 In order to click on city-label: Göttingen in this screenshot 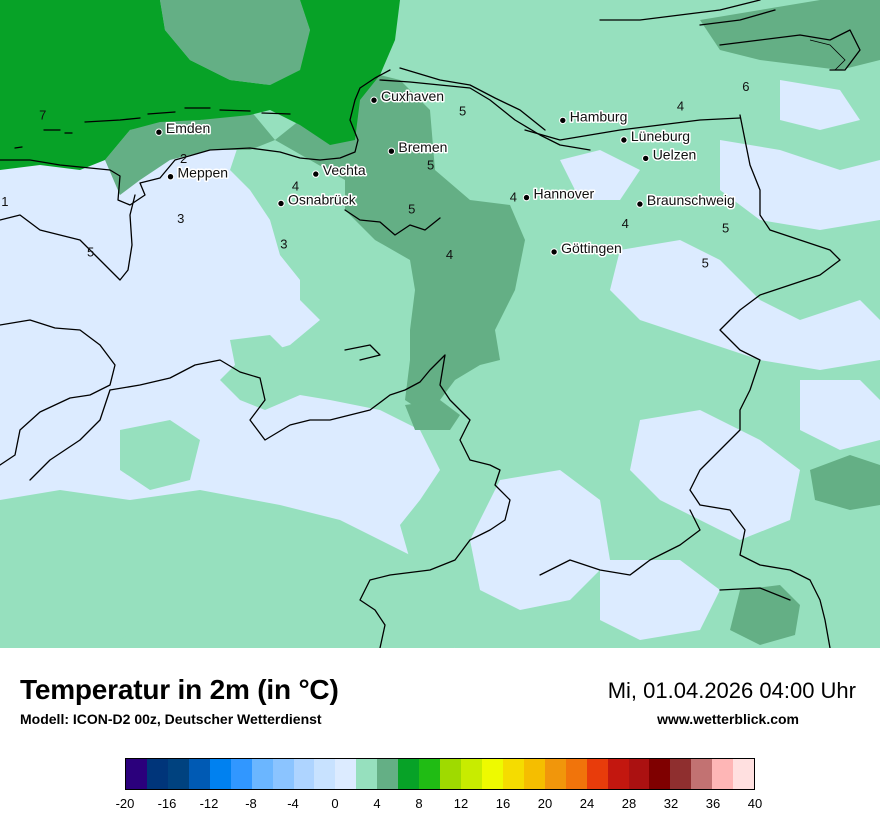, I will do `click(591, 248)`.